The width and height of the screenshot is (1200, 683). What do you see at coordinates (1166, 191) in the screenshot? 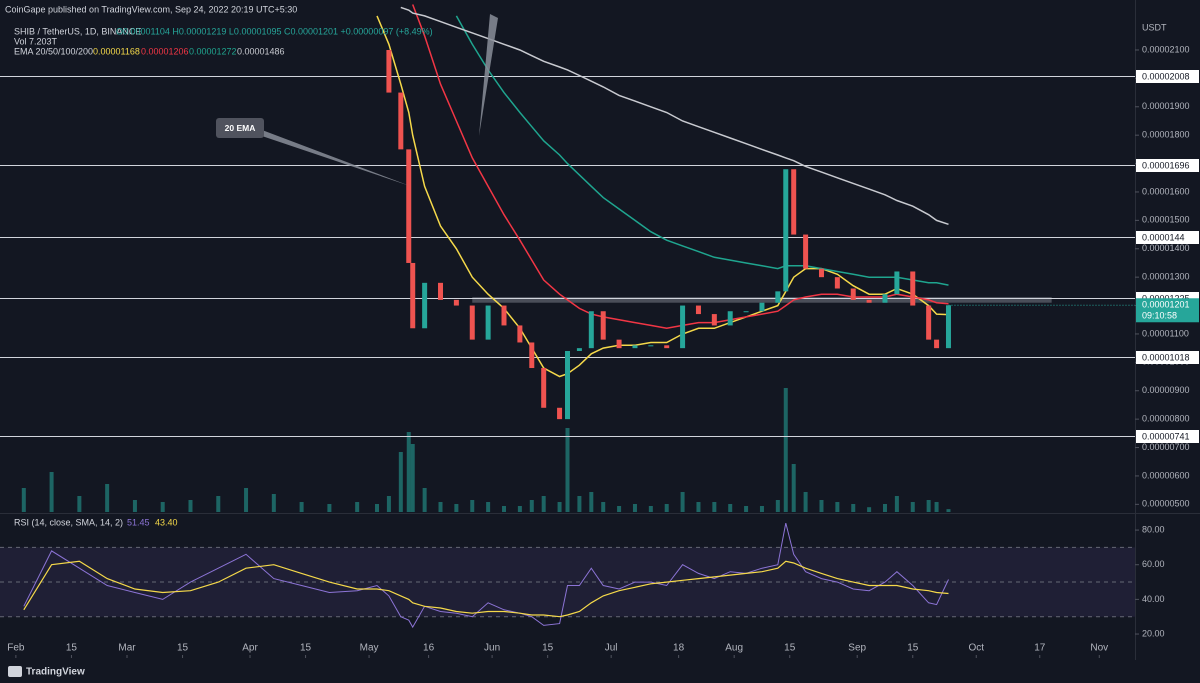
I see `y-tick-label: 0.00001600` at bounding box center [1166, 191].